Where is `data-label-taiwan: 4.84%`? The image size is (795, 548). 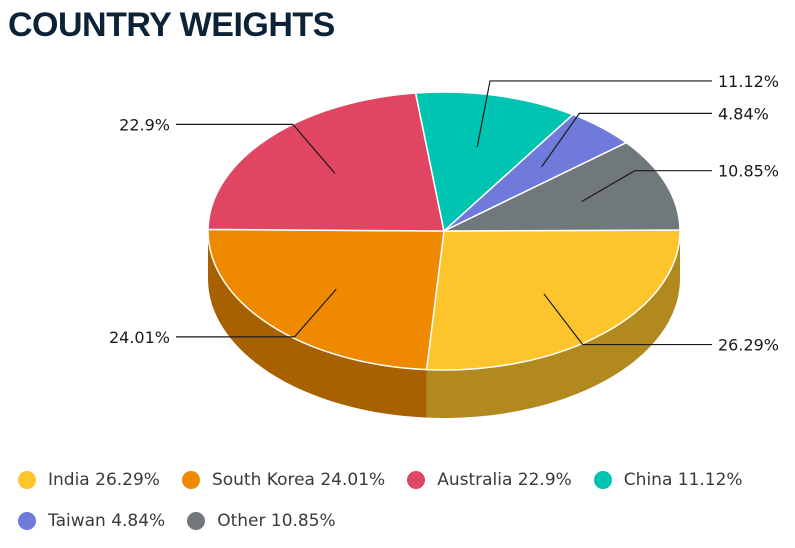
data-label-taiwan: 4.84% is located at coordinates (743, 113).